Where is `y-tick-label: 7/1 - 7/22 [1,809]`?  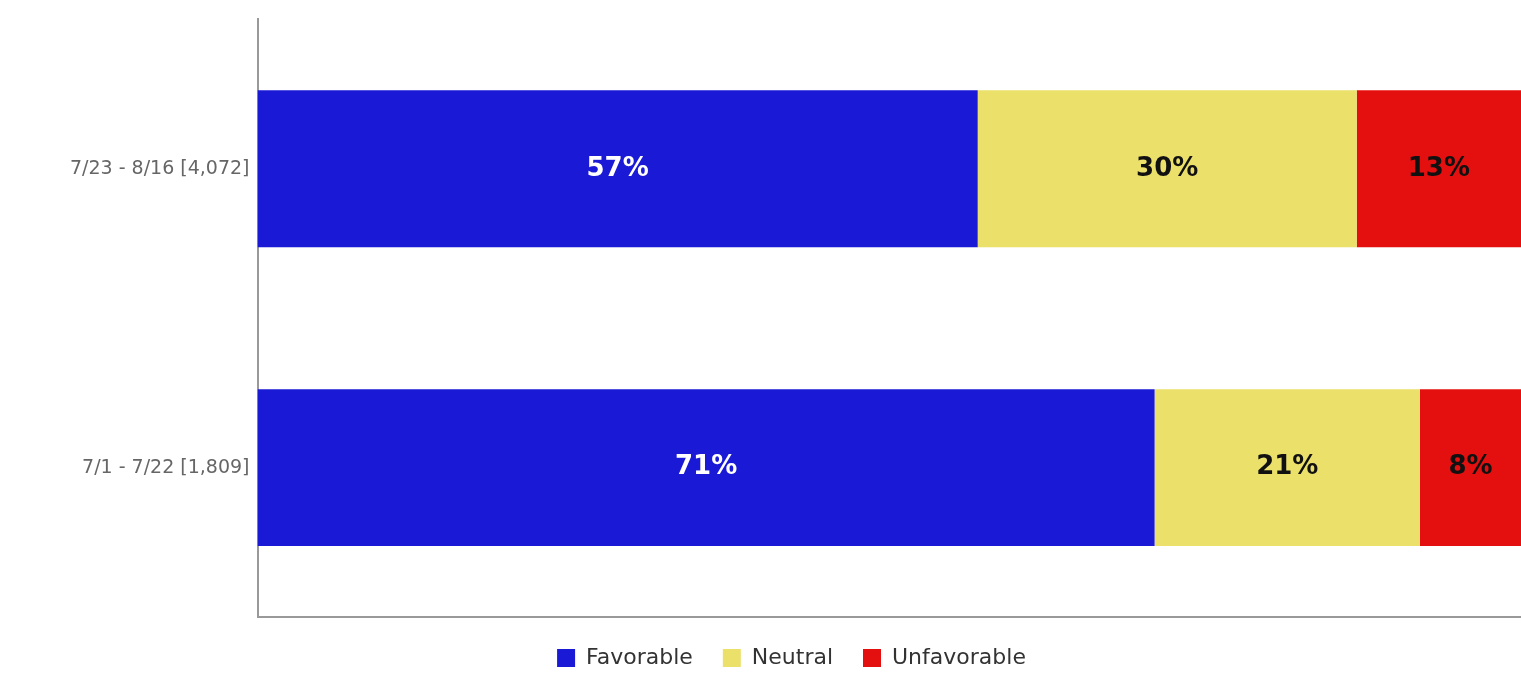
y-tick-label: 7/1 - 7/22 [1,809] is located at coordinates (166, 465).